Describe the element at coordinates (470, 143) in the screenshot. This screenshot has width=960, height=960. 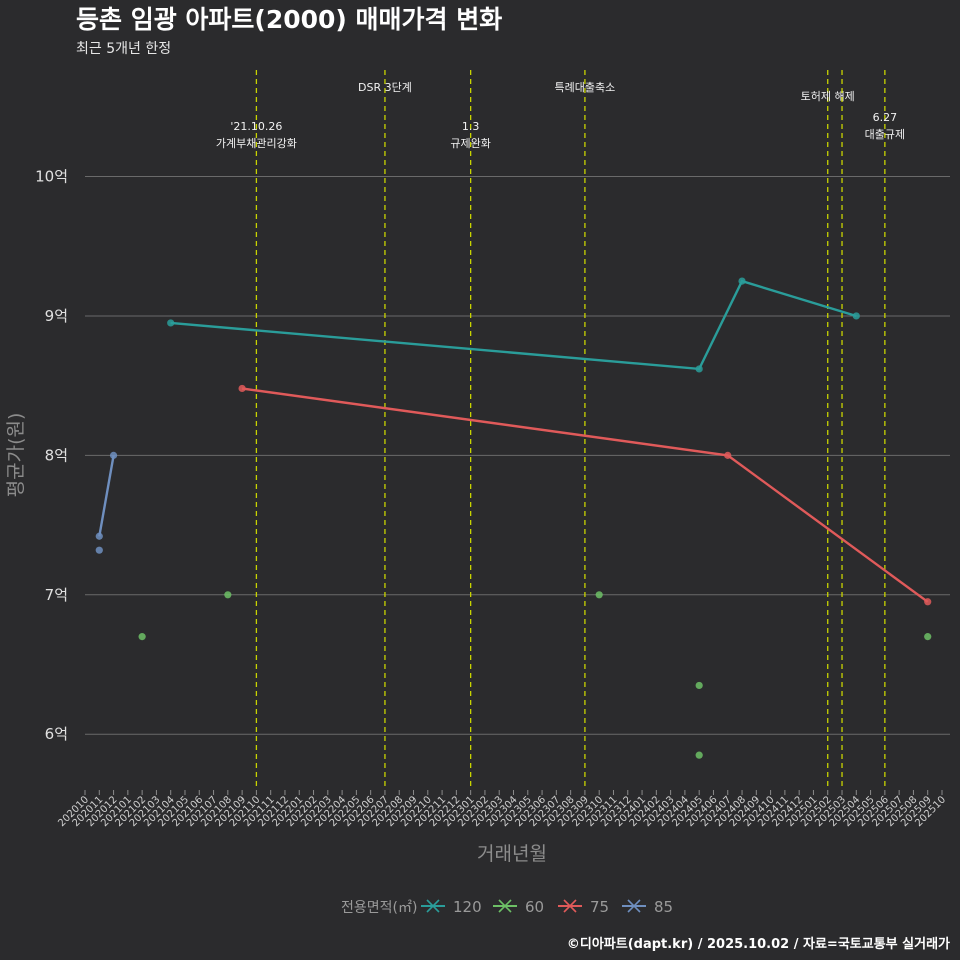
I see `event-label: 규제완화` at that location.